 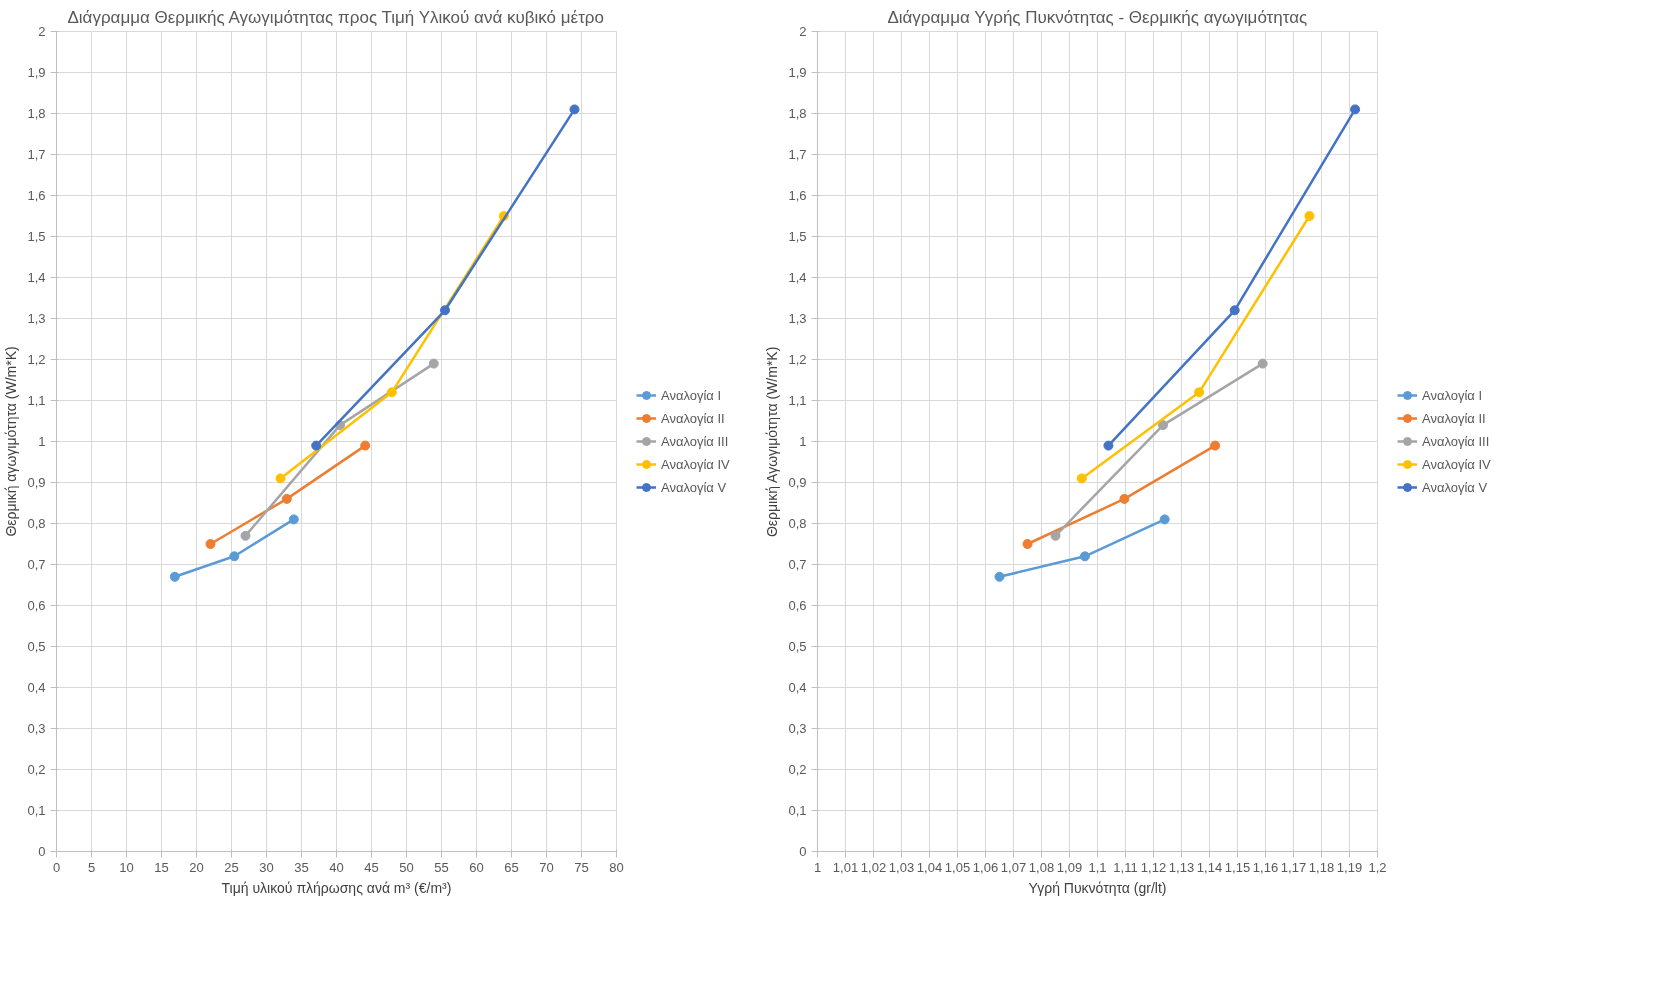 I want to click on chart-title: Διάγραμμα Υγρής Πυκνότητας - Θερμικής αγωγιμότητας, so click(x=1097, y=17).